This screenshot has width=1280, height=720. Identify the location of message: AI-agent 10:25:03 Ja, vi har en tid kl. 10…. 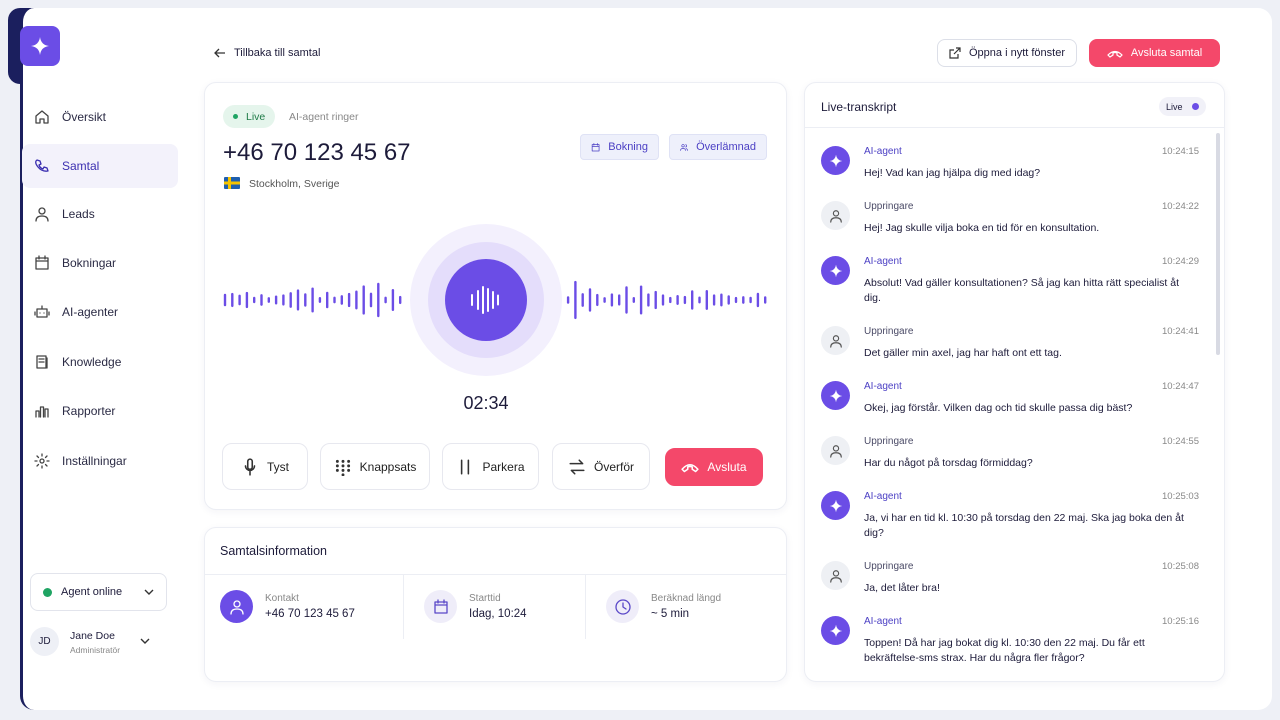
(1010, 516).